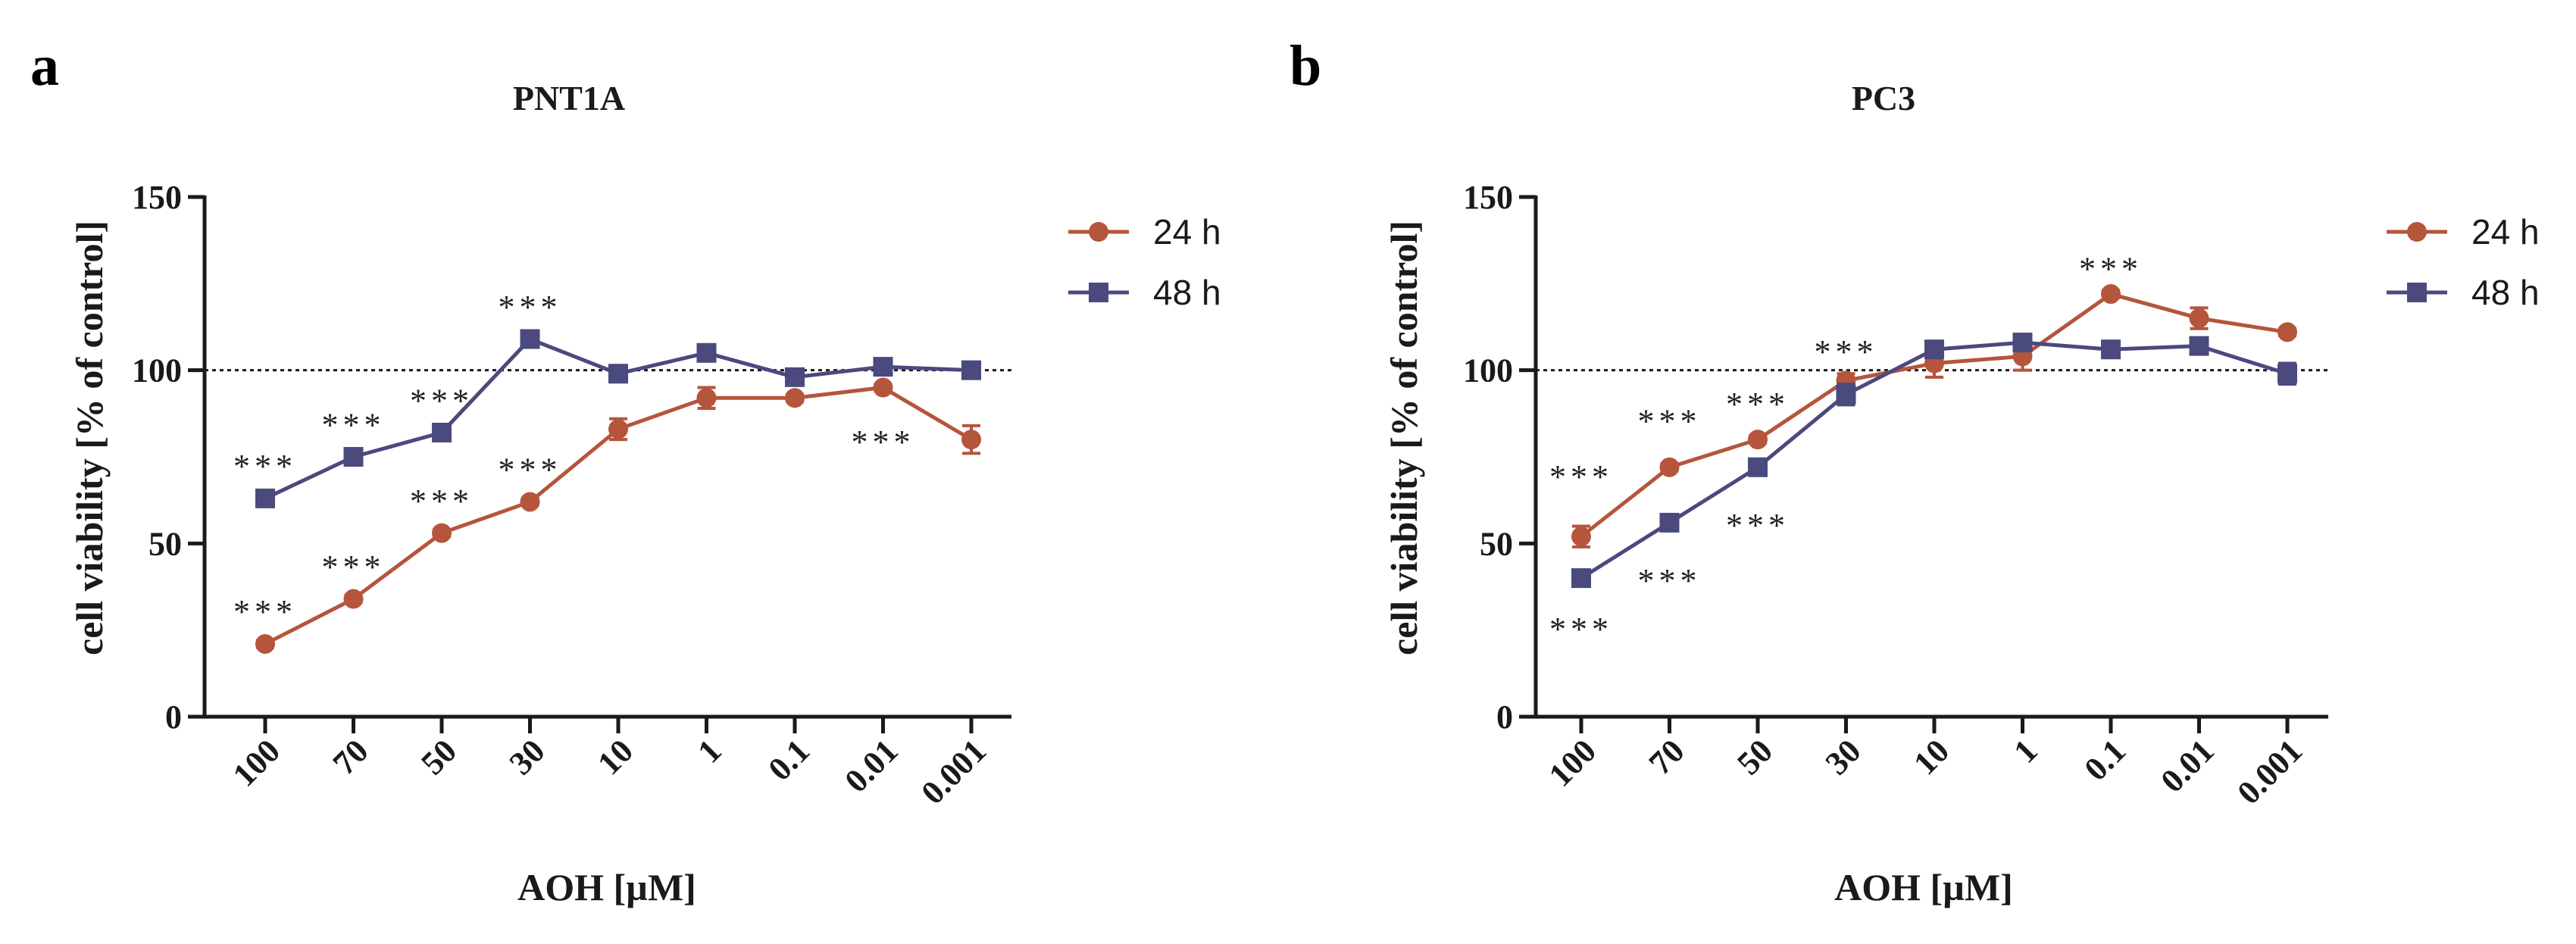  What do you see at coordinates (165, 543) in the screenshot?
I see `y-tick-label-a: 50` at bounding box center [165, 543].